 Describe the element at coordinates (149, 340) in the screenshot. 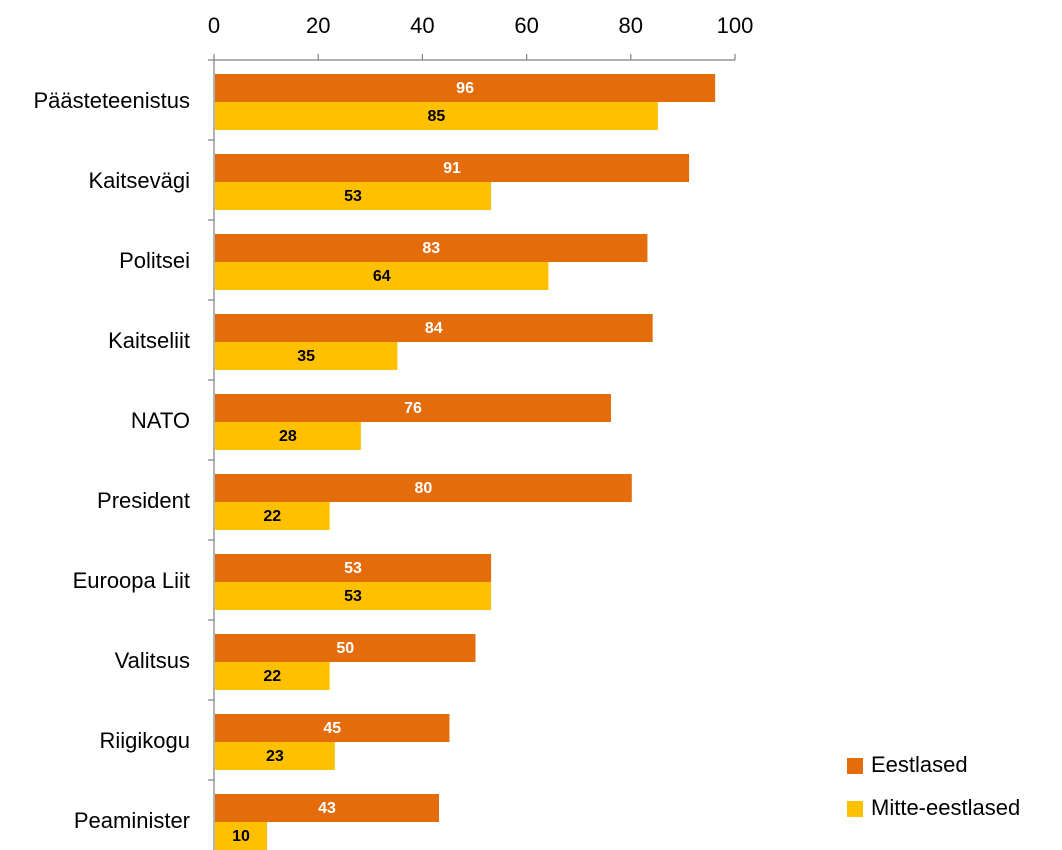

I see `category-label: Kaitseliit` at that location.